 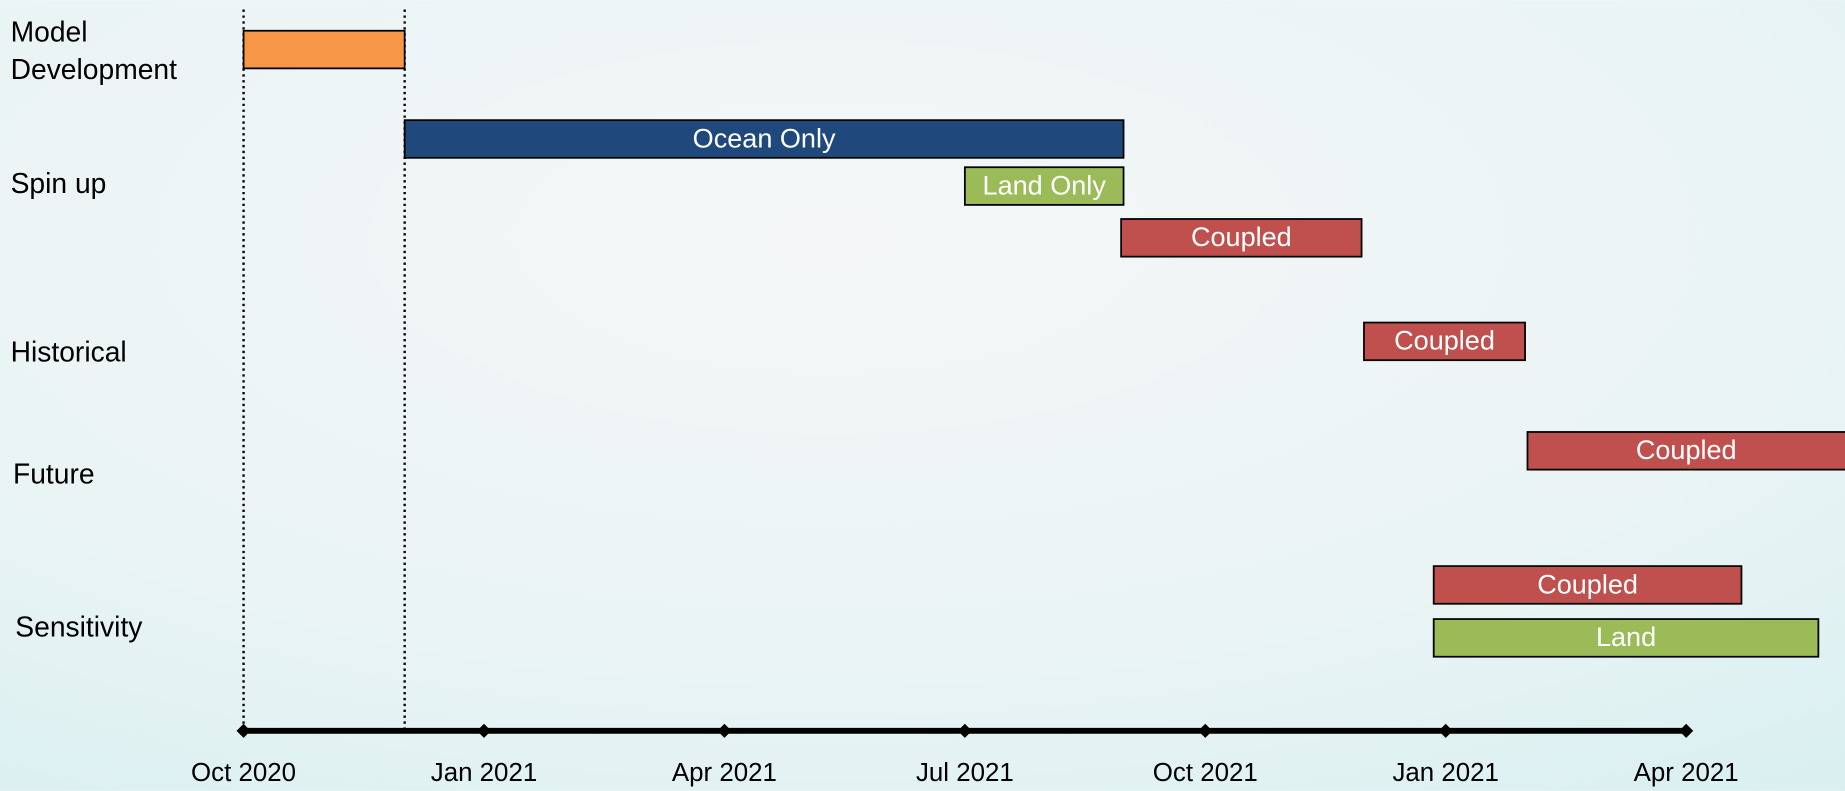 I want to click on row-label-wrap: Spin up, so click(x=123, y=185).